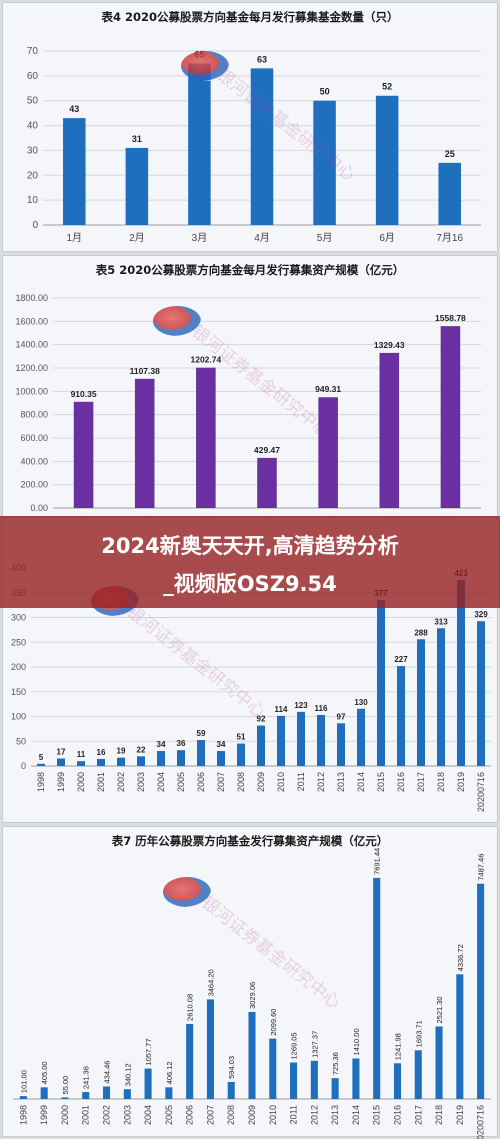 The image size is (500, 1139). I want to click on x-tick-label: 2014, so click(361, 782).